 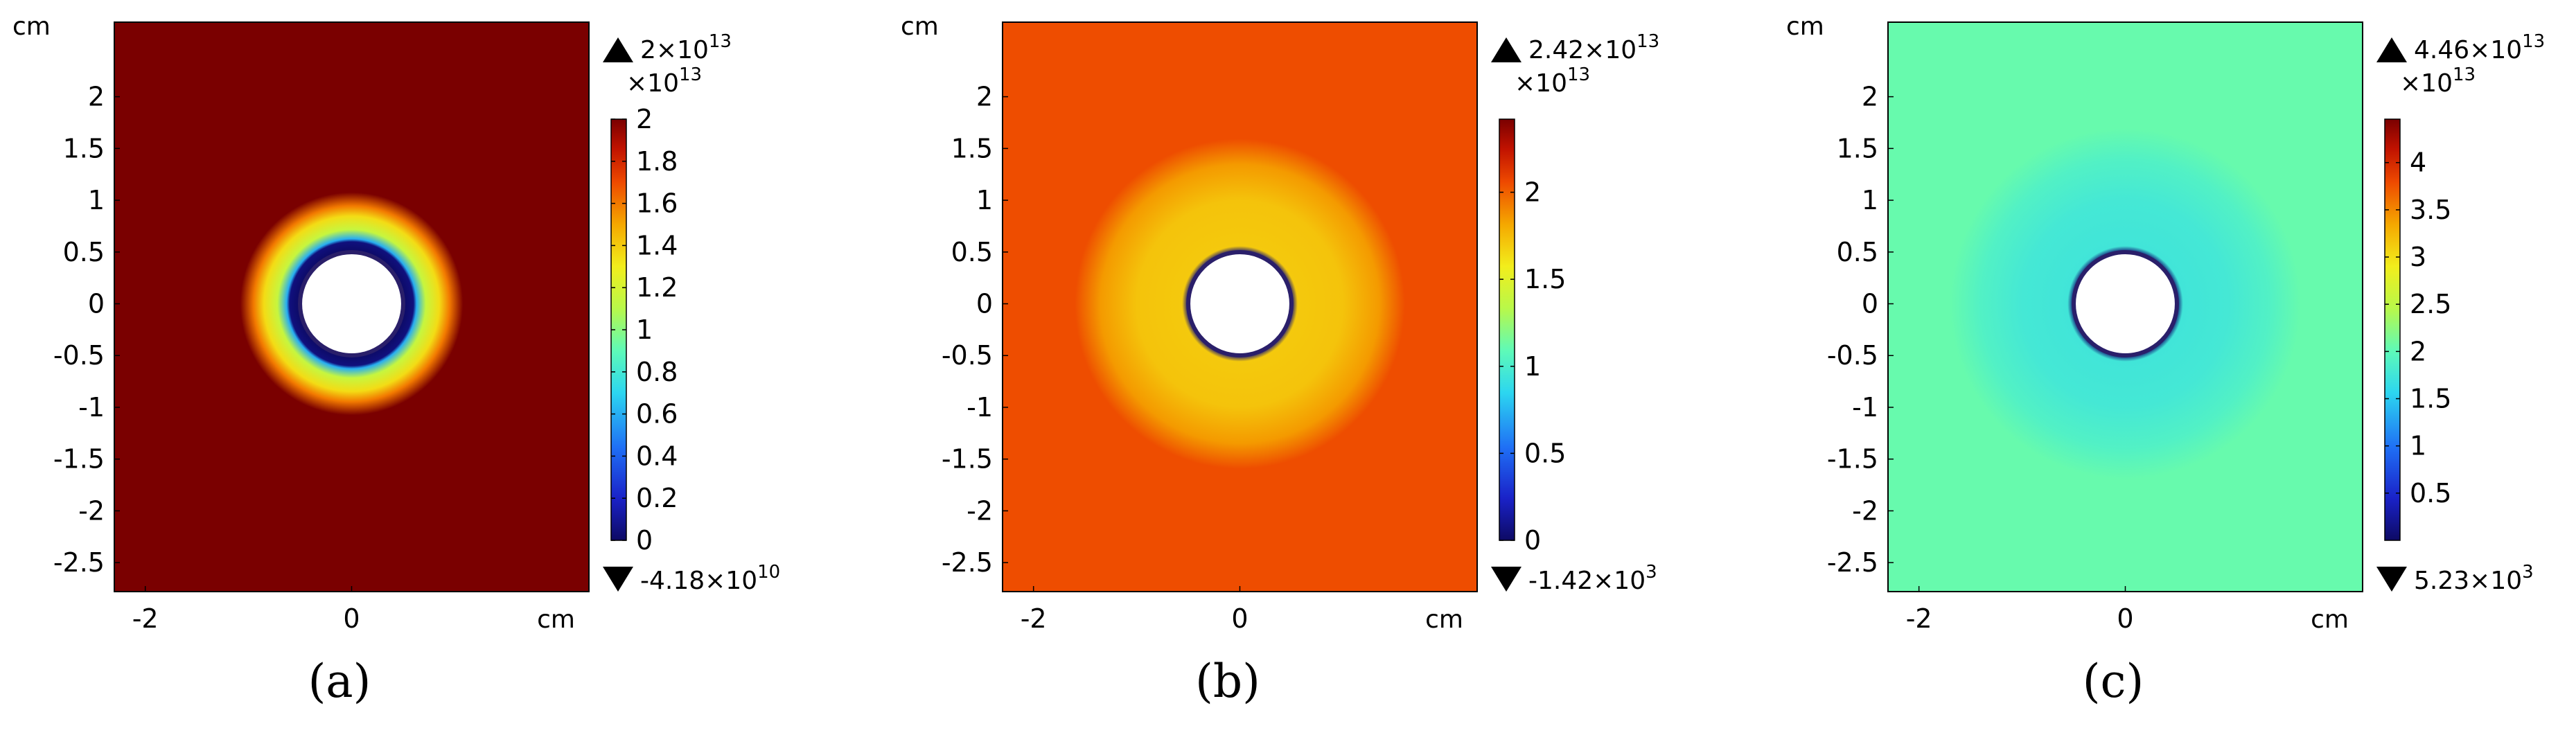 I want to click on colorbar-tick-label: 4, so click(x=2418, y=163).